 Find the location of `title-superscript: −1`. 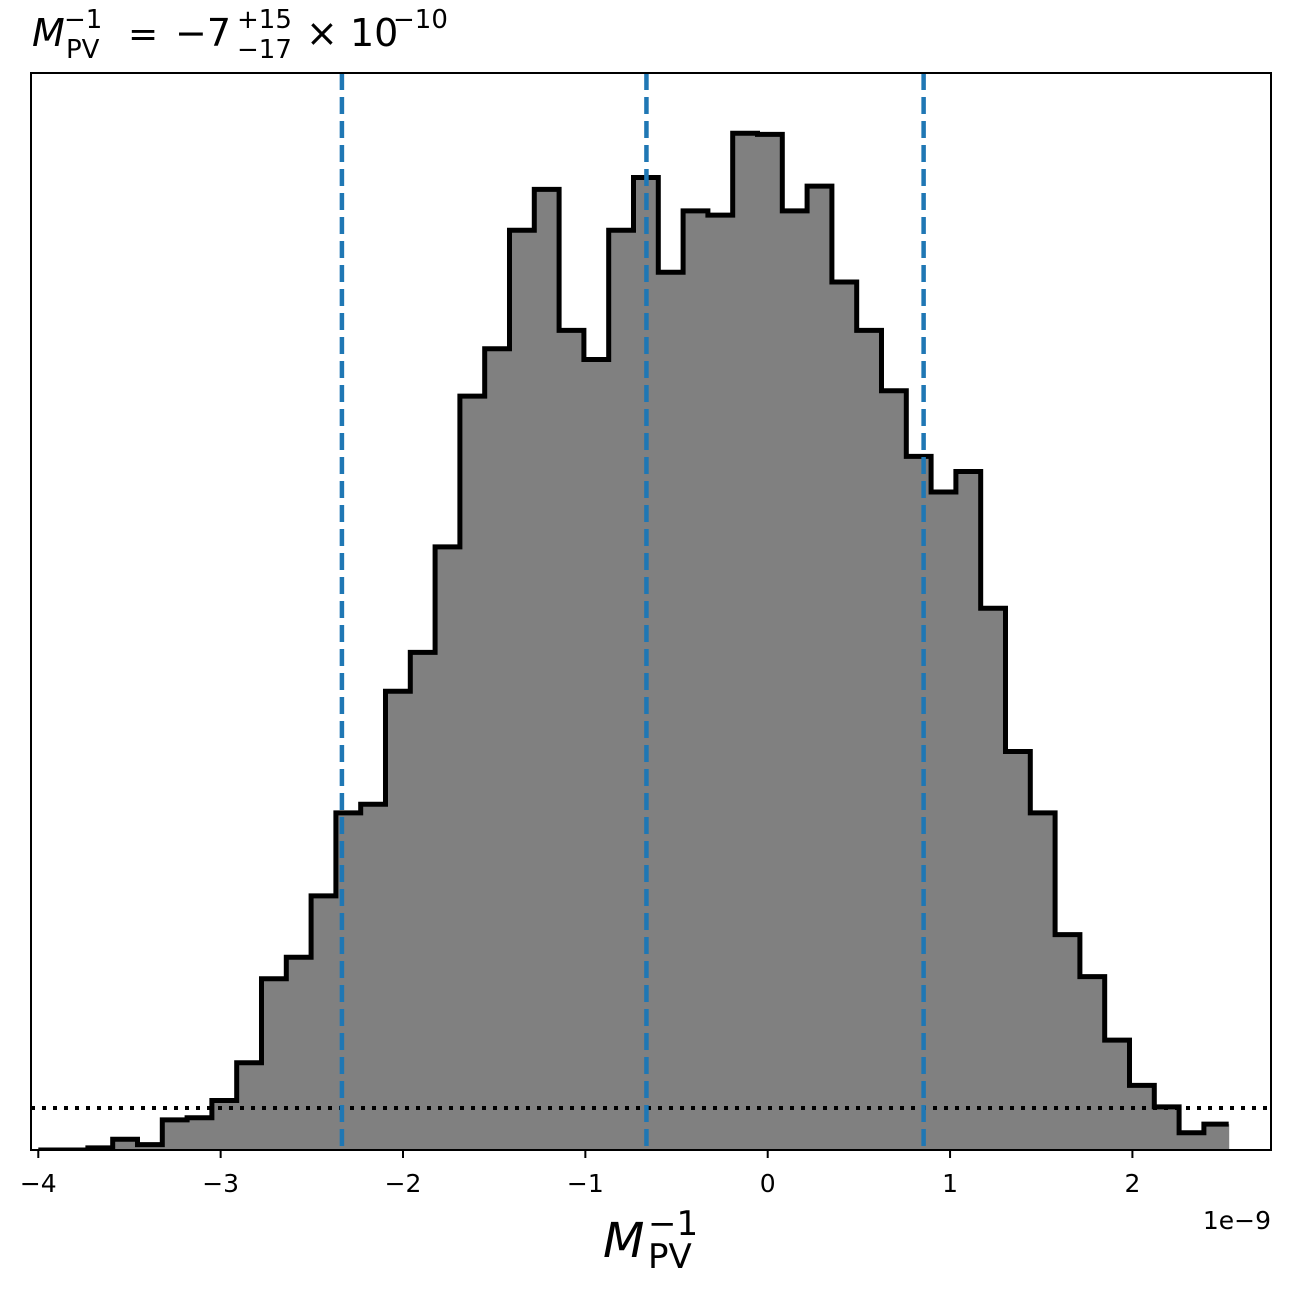

title-superscript: −1 is located at coordinates (83, 20).